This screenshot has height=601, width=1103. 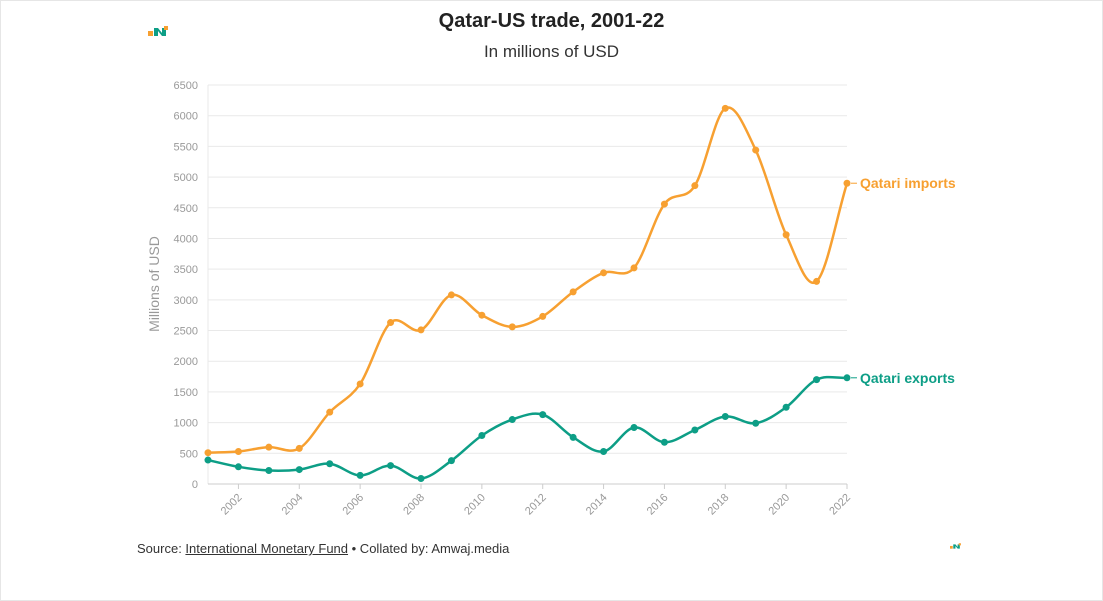 I want to click on collated-by: • Collated by: Amwaj.media, so click(x=429, y=548).